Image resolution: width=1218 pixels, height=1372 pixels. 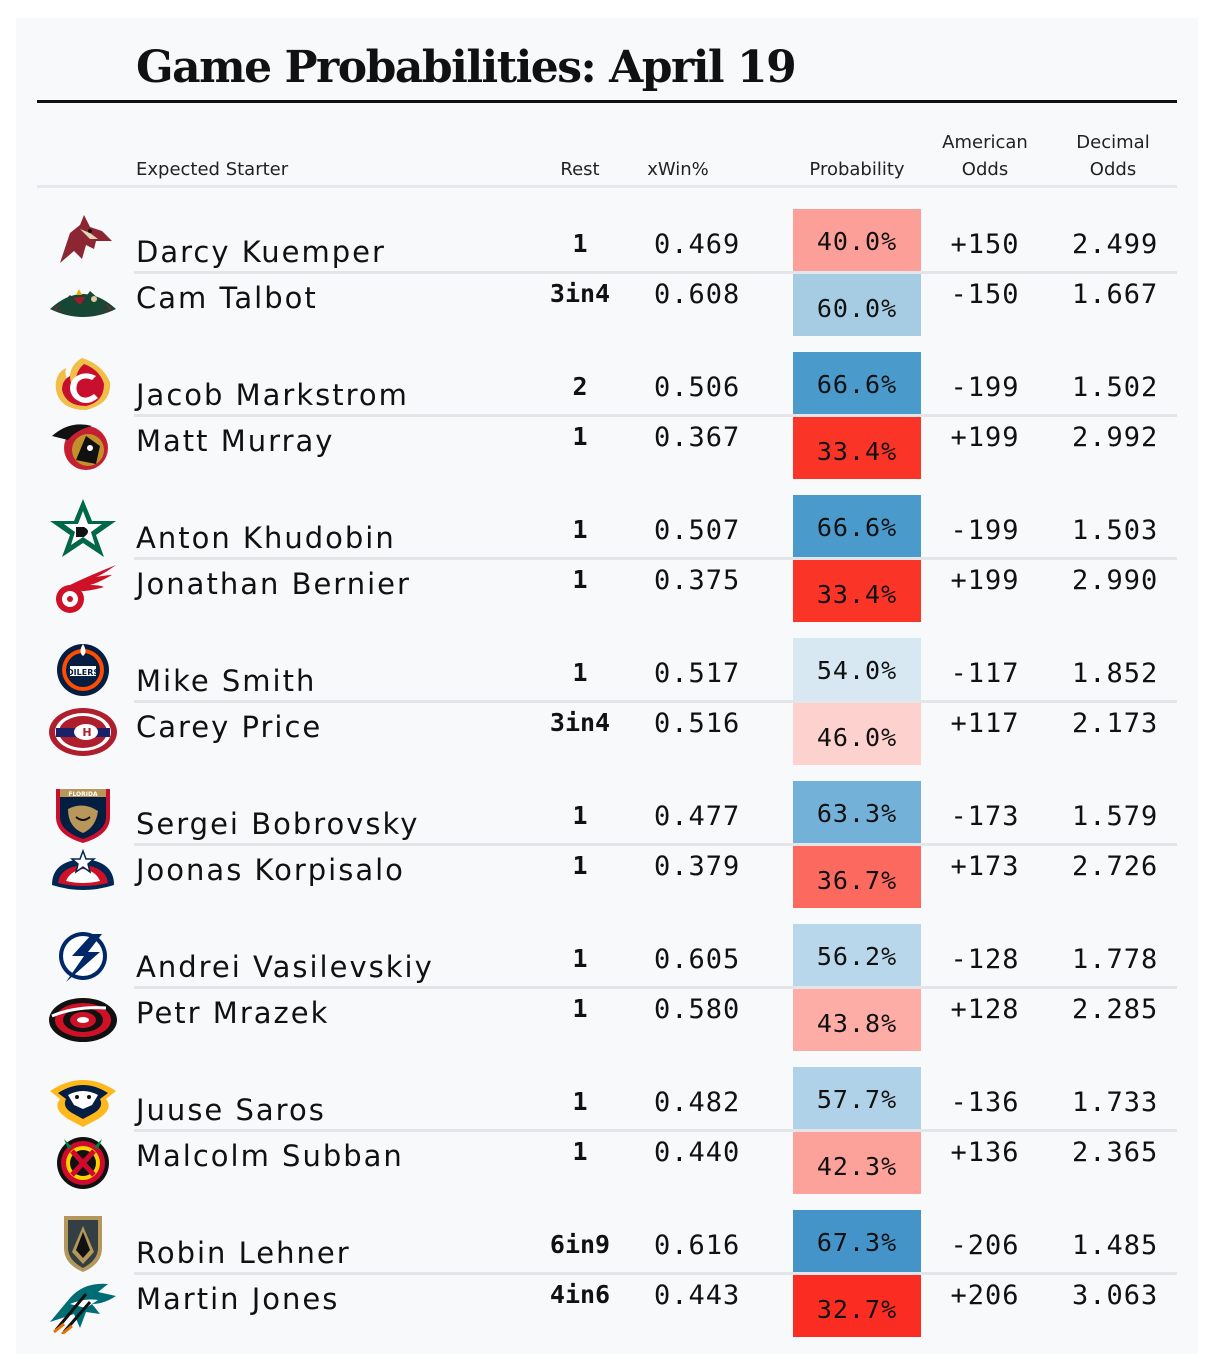 What do you see at coordinates (985, 723) in the screenshot?
I see `american-odds-value: +117` at bounding box center [985, 723].